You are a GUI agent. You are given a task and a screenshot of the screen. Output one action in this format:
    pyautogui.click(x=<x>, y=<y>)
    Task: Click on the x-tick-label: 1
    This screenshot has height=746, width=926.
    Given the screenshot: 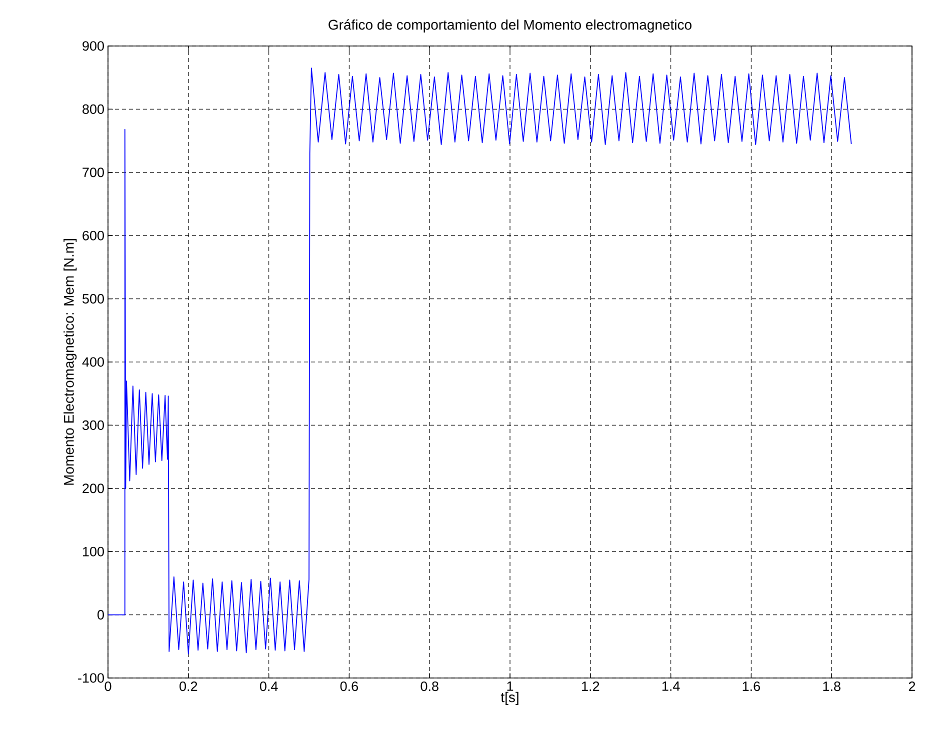 What is the action you would take?
    pyautogui.click(x=510, y=686)
    